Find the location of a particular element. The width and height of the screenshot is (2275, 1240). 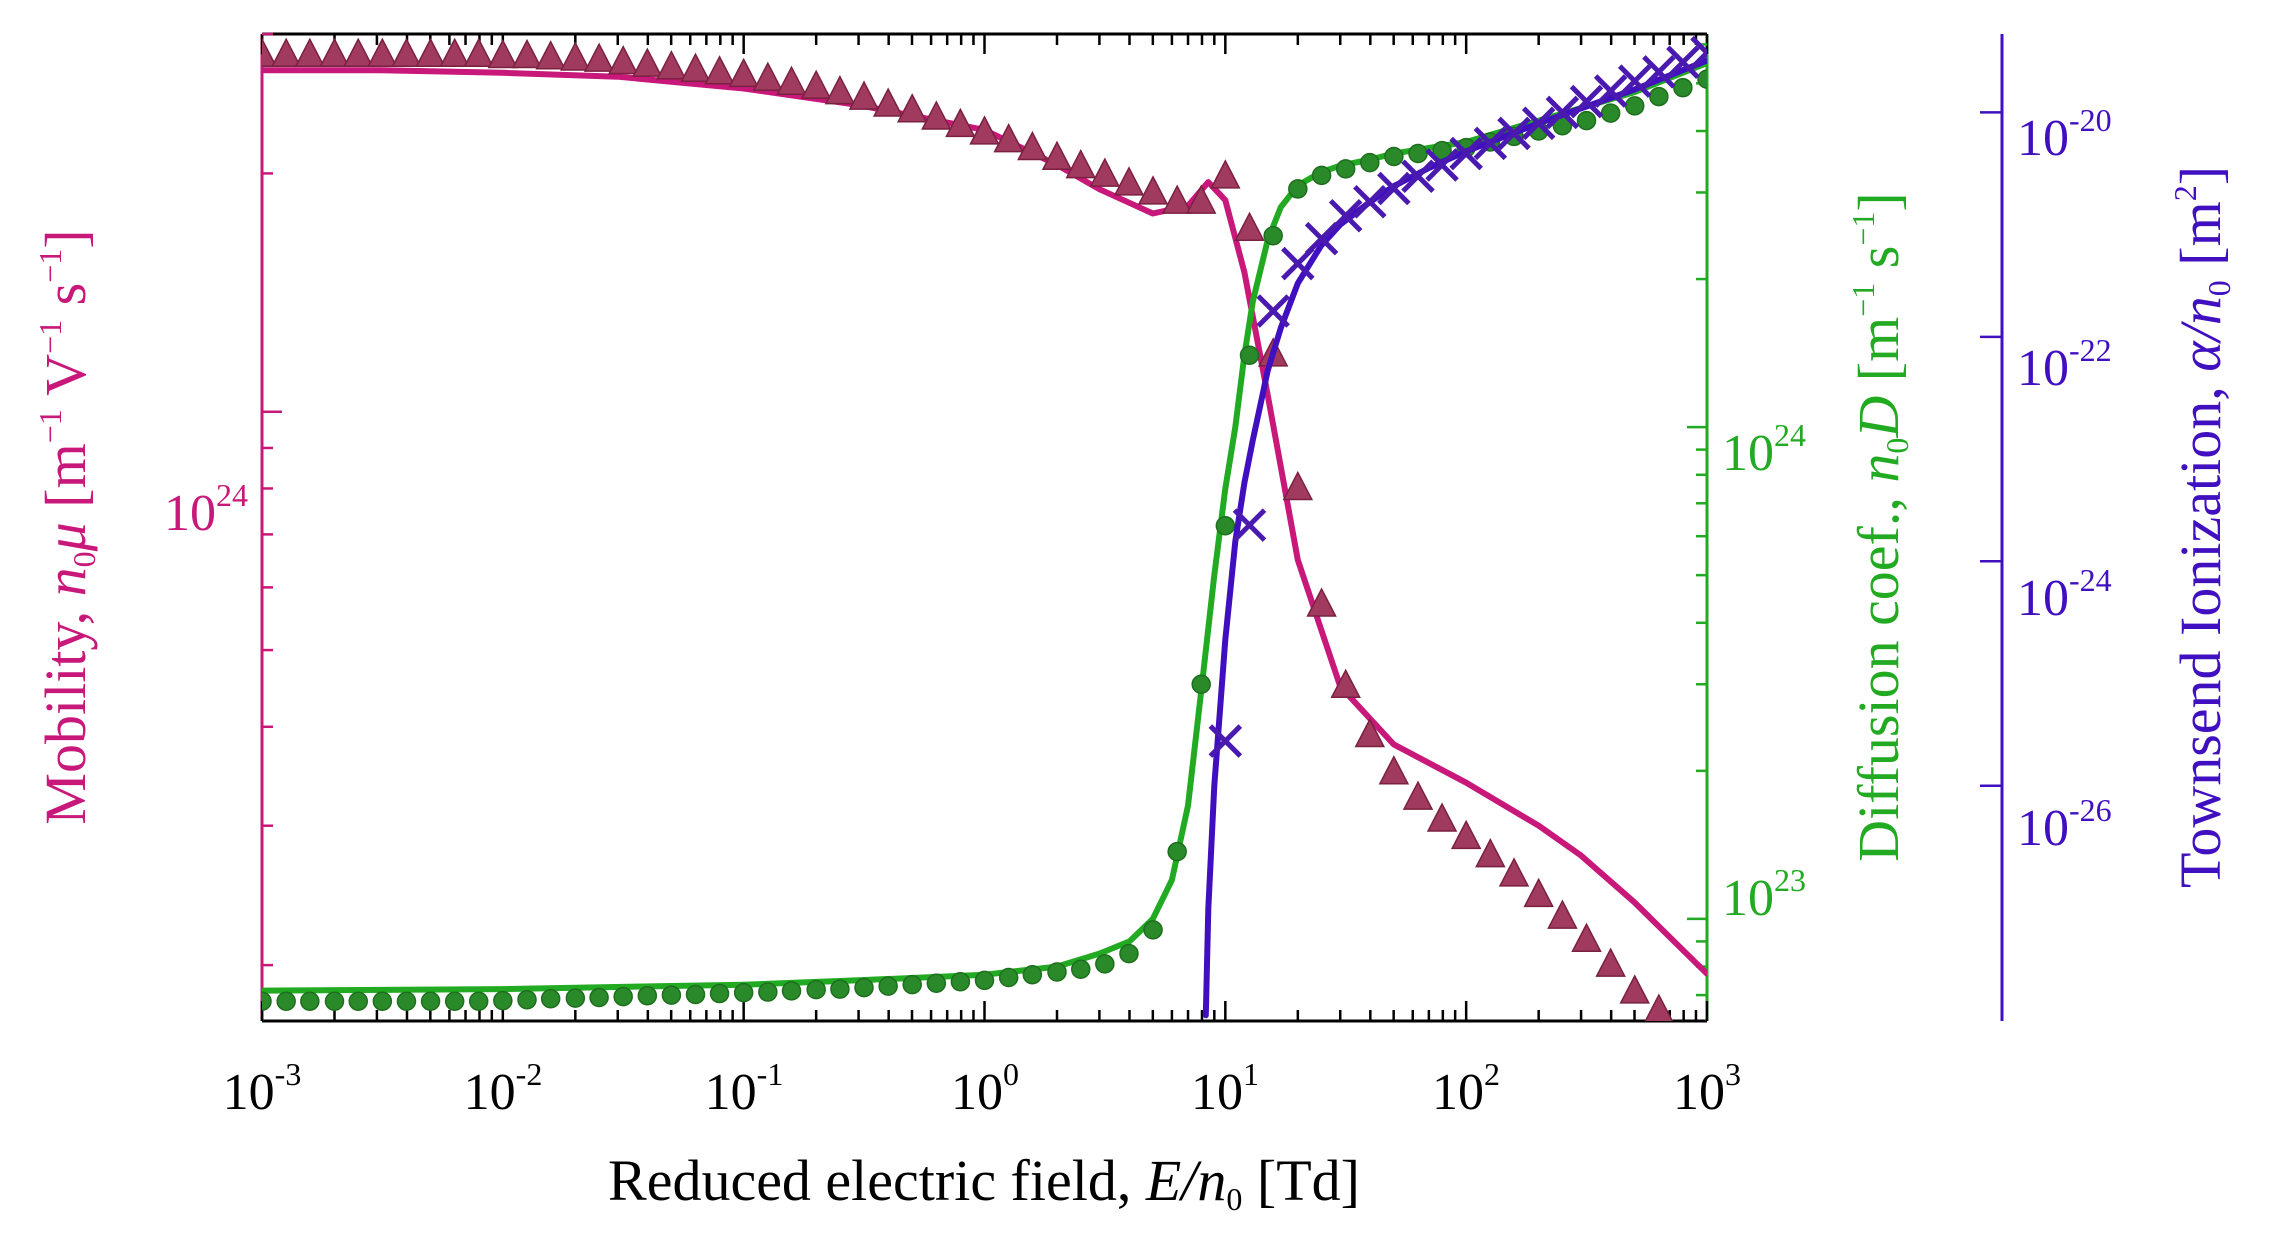

diffusion-tick-label: 1023 is located at coordinates (1764, 894).